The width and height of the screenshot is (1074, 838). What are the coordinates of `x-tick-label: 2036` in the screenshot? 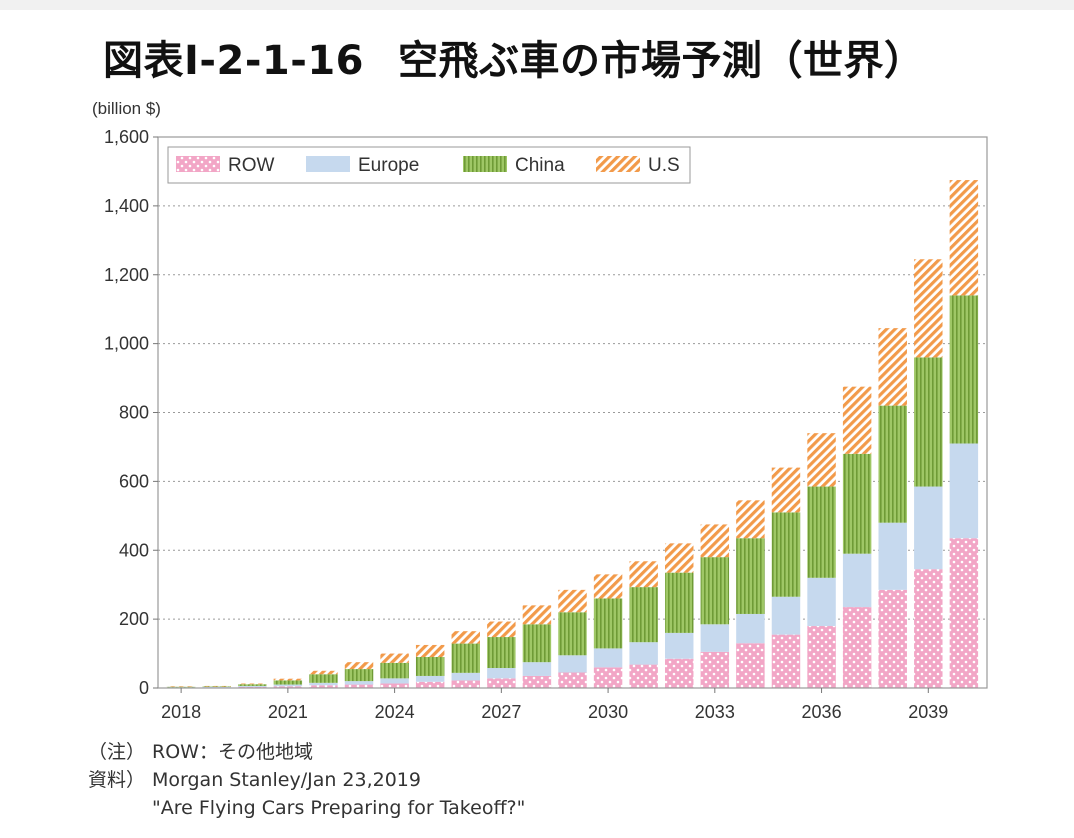 It's located at (822, 712).